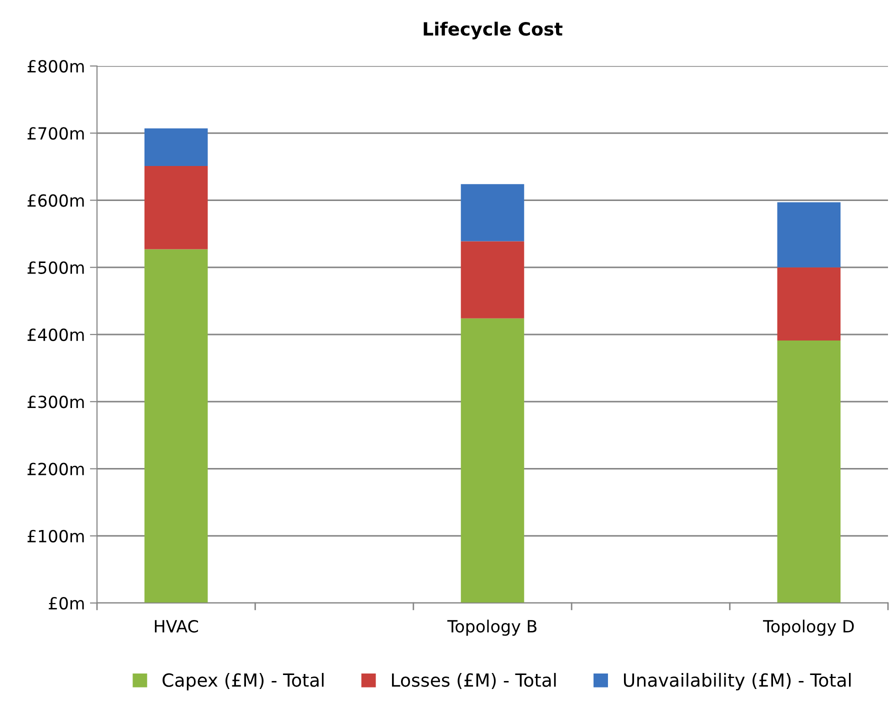 The width and height of the screenshot is (890, 709). I want to click on legend-label: Capex (£M) - Total, so click(243, 681).